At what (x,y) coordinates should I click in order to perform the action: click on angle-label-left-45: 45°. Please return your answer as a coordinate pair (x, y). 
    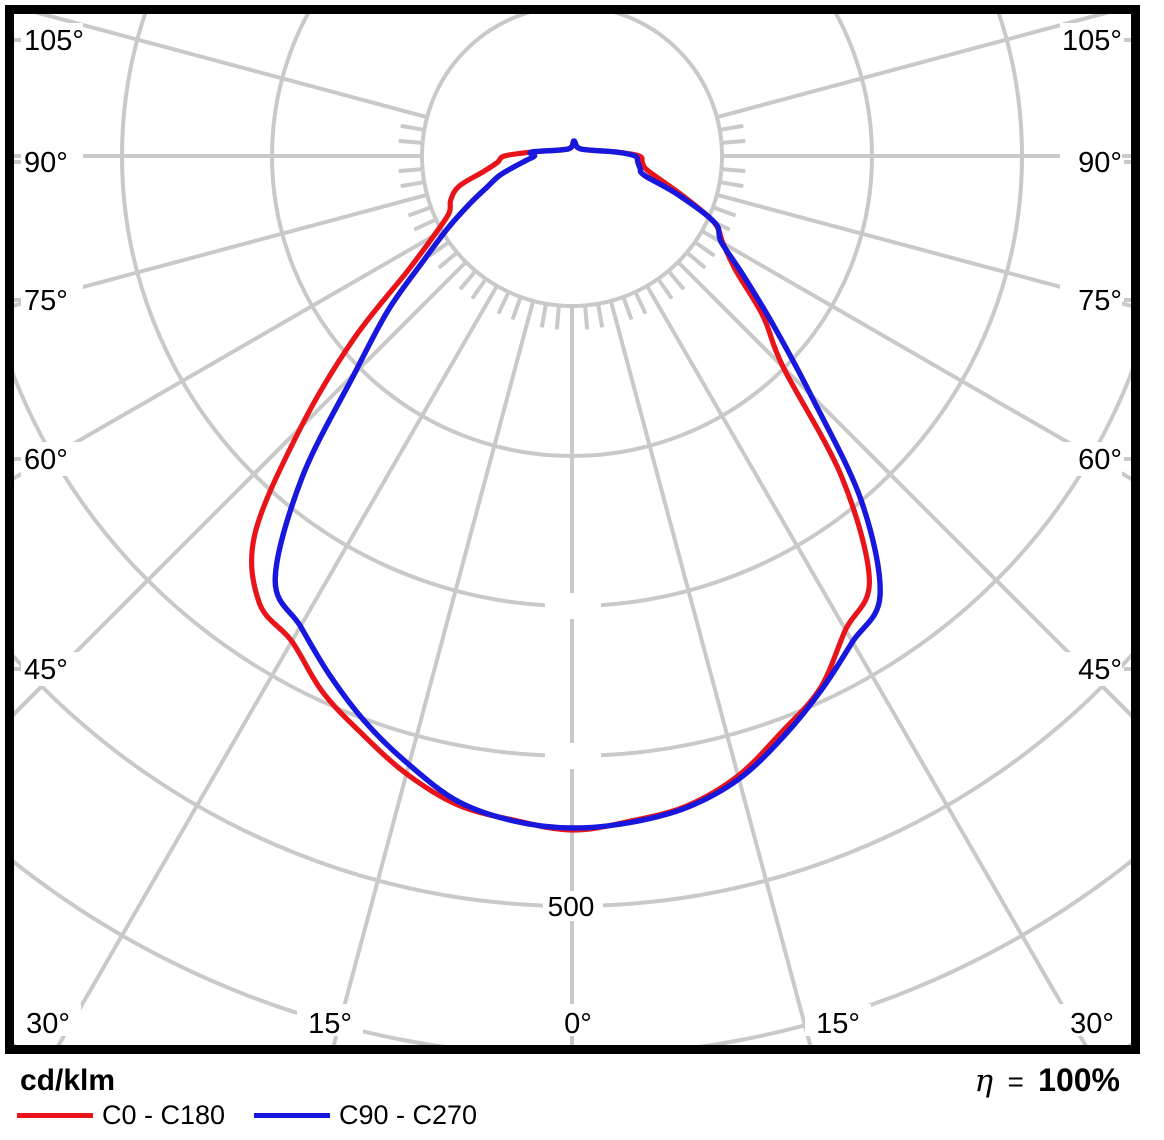
    Looking at the image, I should click on (46, 670).